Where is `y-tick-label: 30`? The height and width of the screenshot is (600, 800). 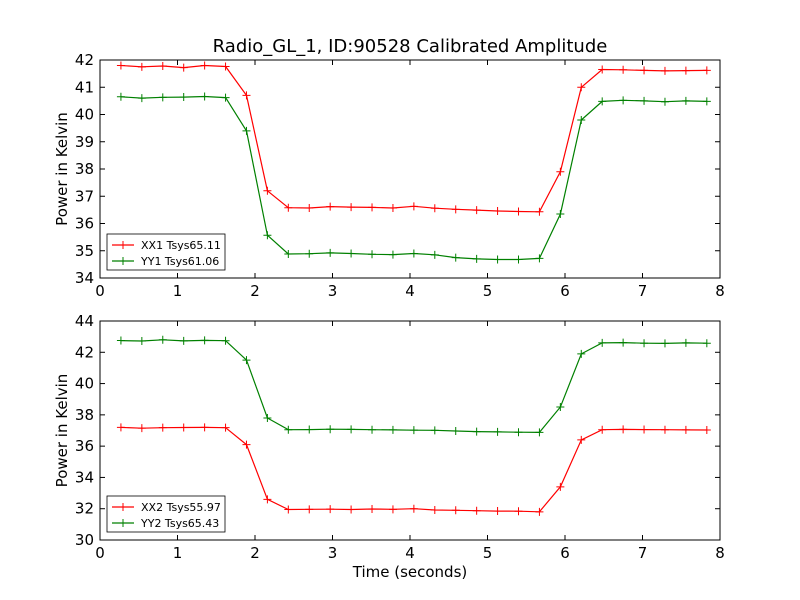
y-tick-label: 30 is located at coordinates (84, 540).